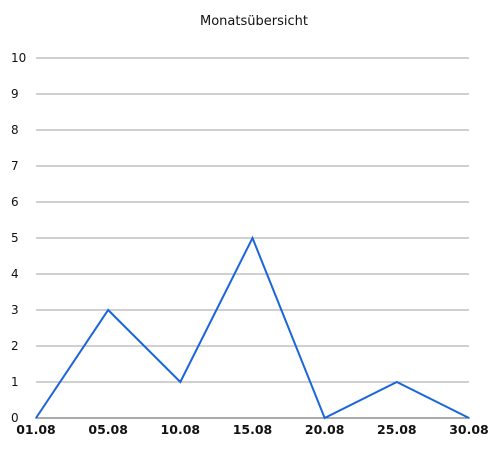 This screenshot has width=500, height=450. I want to click on y-tick-label: 4, so click(15, 274).